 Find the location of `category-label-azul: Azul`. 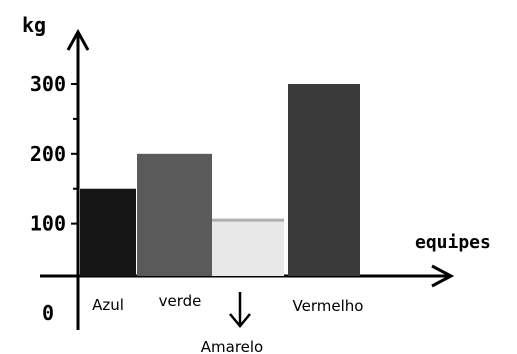

category-label-azul: Azul is located at coordinates (108, 305).